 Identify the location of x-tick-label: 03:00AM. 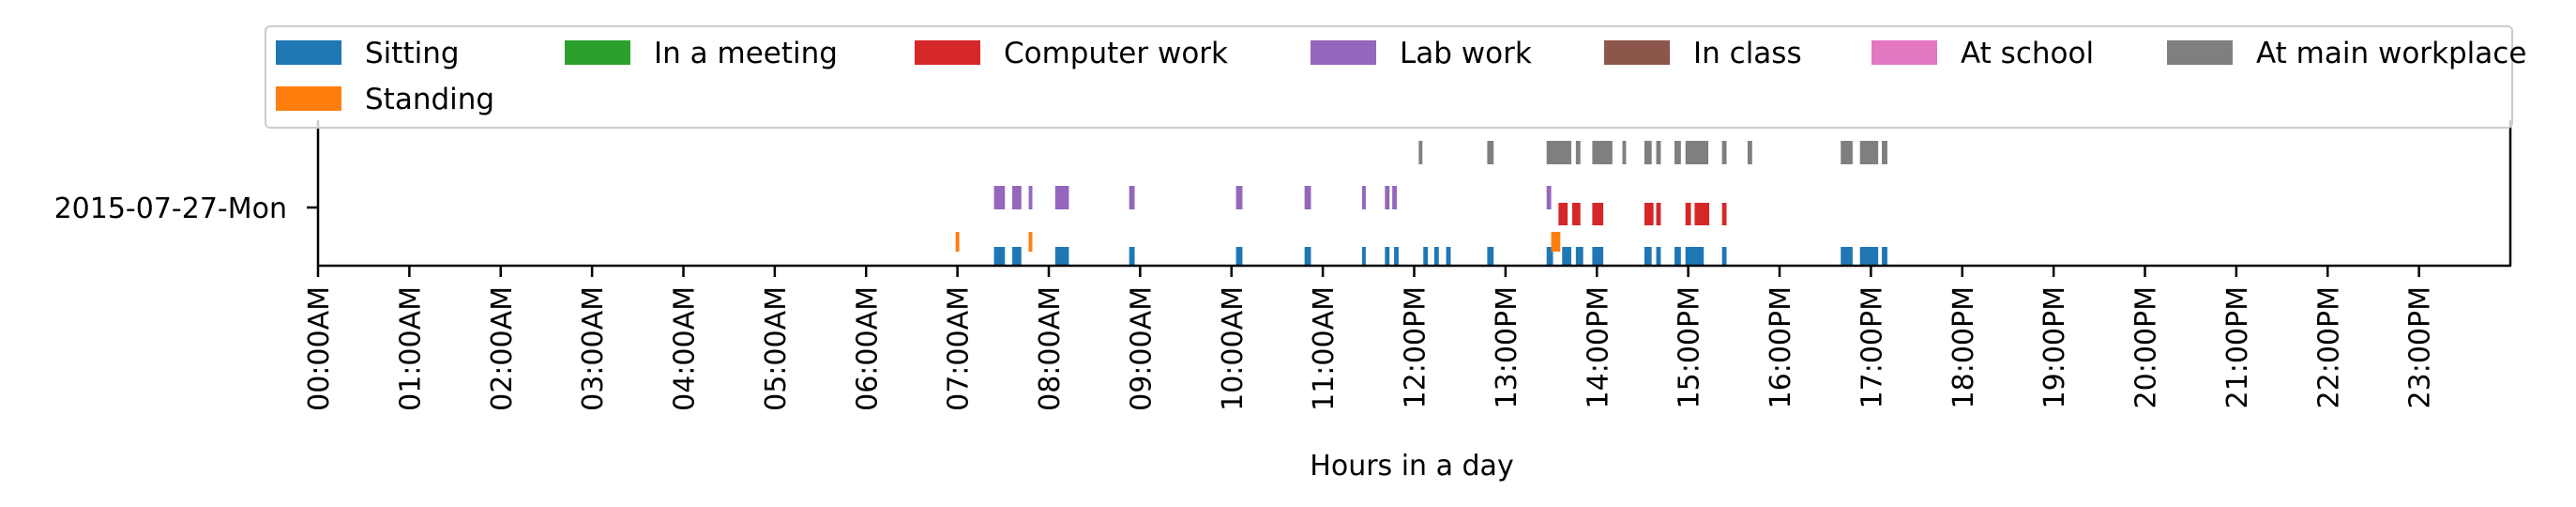
(593, 349).